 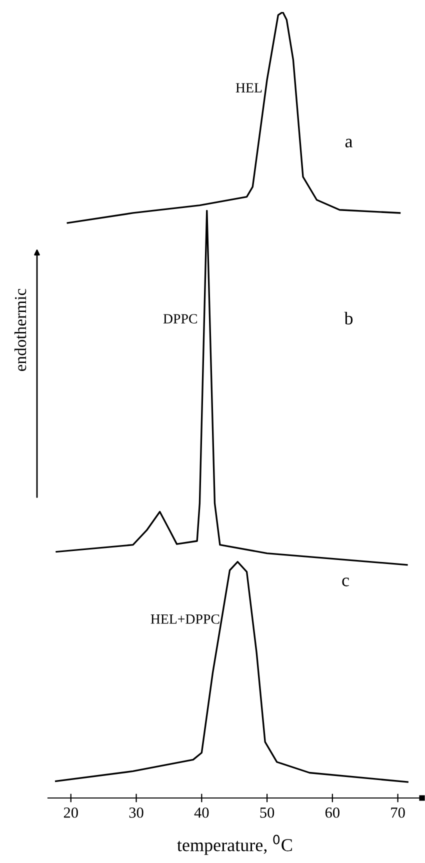 What do you see at coordinates (332, 812) in the screenshot?
I see `x-tick-label: 60` at bounding box center [332, 812].